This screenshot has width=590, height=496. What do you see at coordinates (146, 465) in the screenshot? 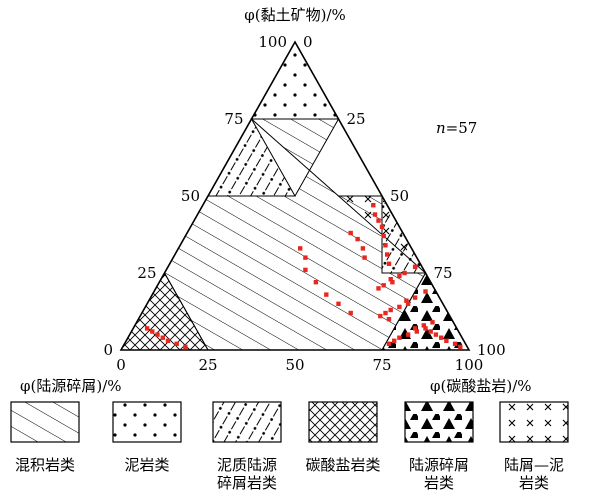
I see `legend-label-mudstone: 泥岩类` at bounding box center [146, 465].